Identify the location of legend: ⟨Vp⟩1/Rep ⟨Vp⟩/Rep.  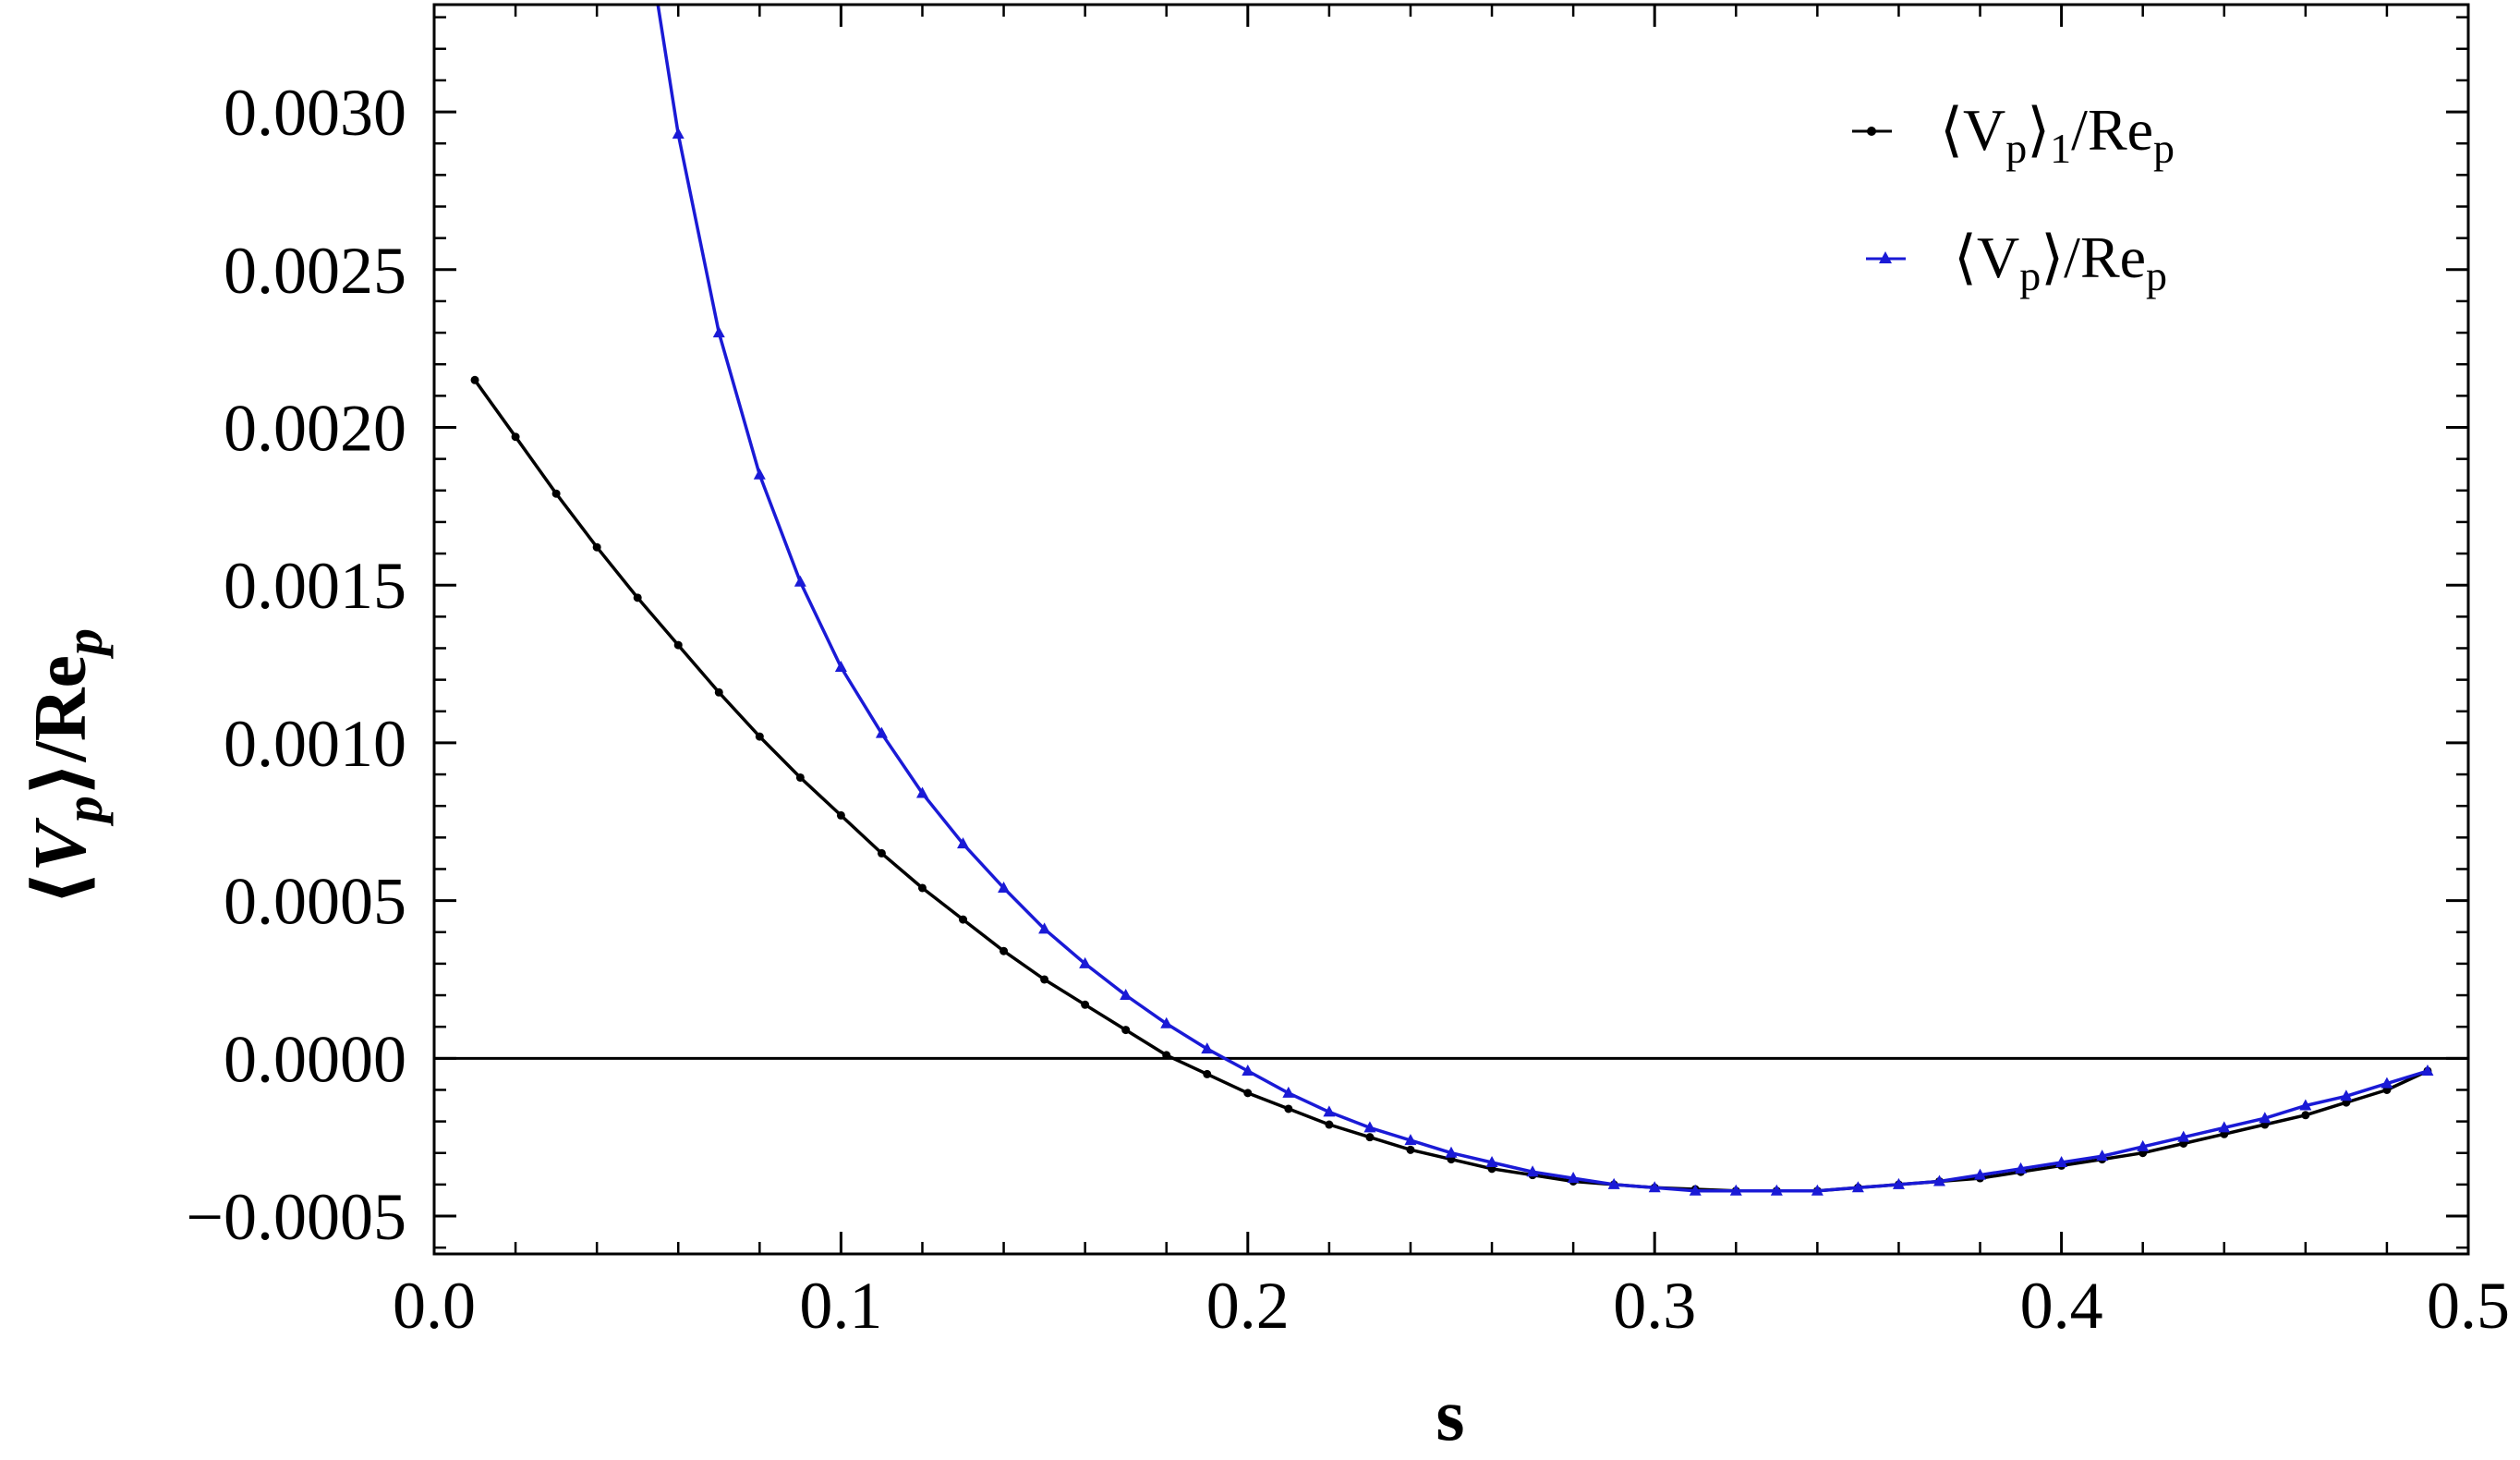
(2013, 198).